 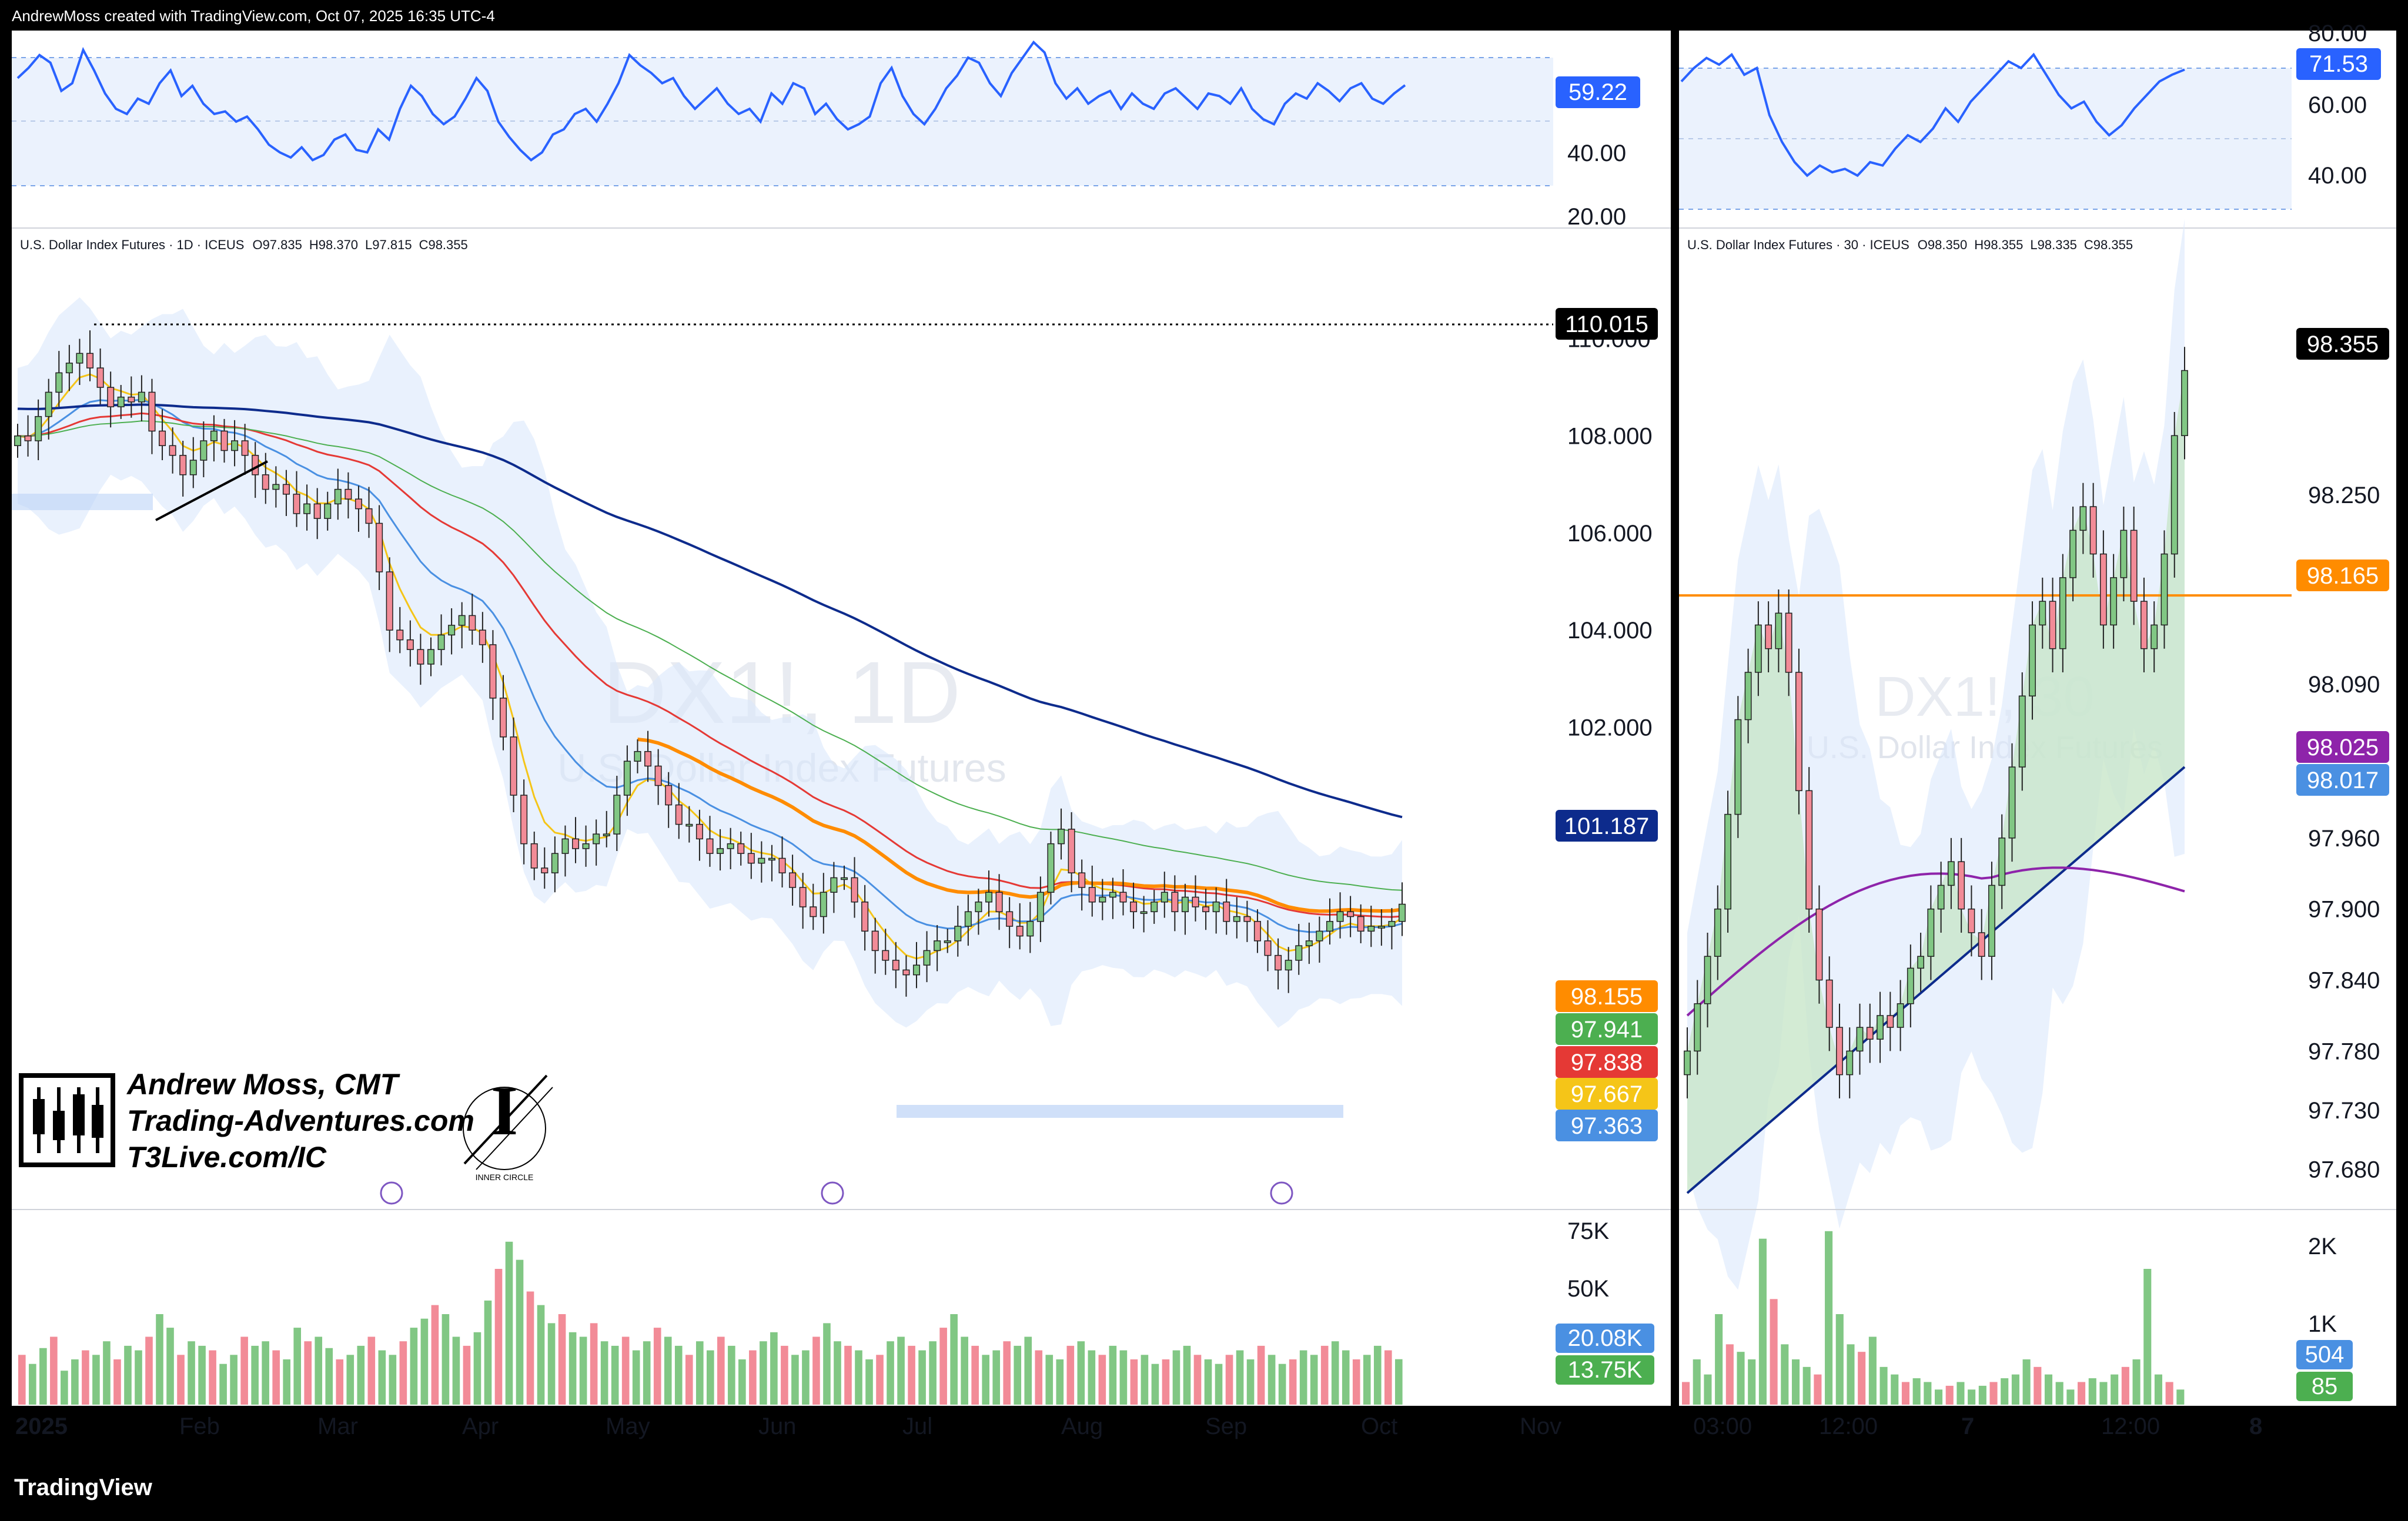 What do you see at coordinates (2342, 780) in the screenshot?
I see `intraday-price-badge` at bounding box center [2342, 780].